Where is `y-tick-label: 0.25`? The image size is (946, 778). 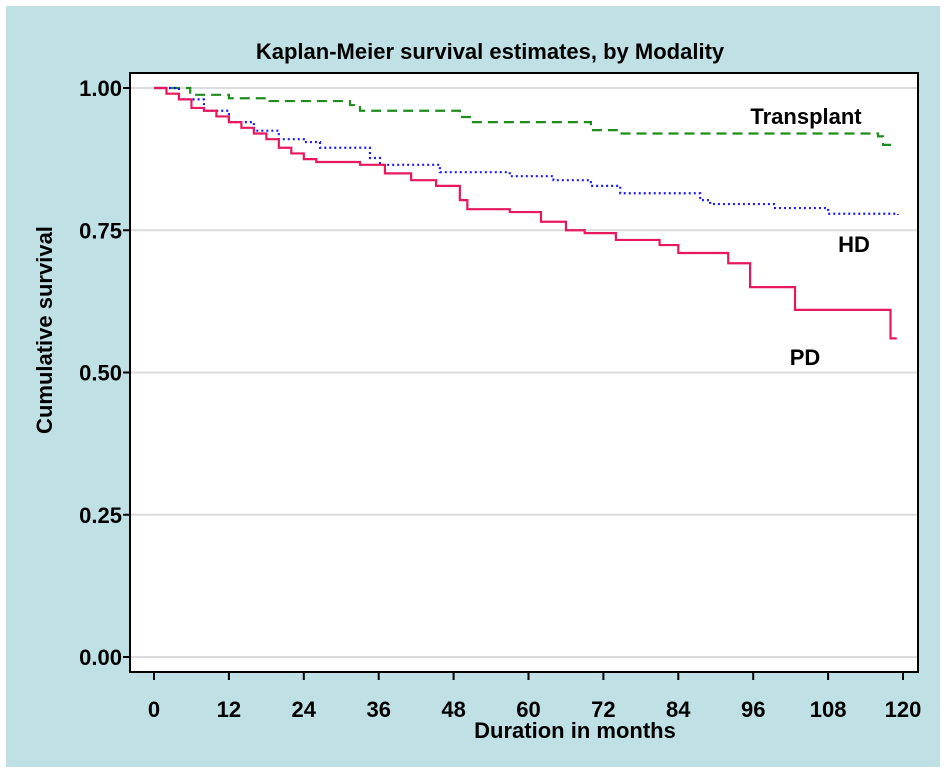
y-tick-label: 0.25 is located at coordinates (100, 515).